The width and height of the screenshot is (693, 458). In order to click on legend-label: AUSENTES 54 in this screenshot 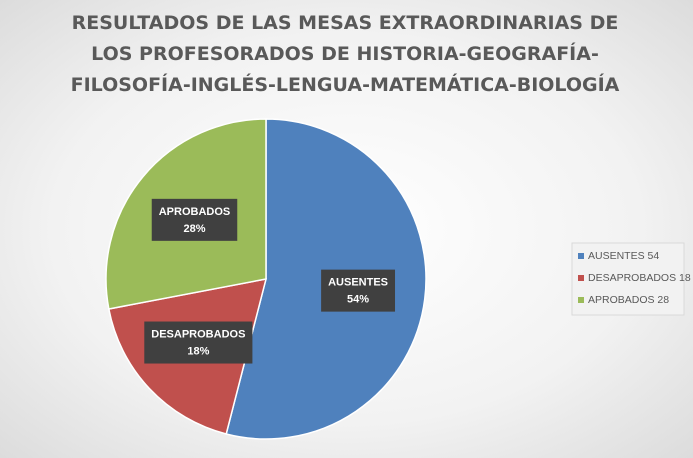, I will do `click(623, 256)`.